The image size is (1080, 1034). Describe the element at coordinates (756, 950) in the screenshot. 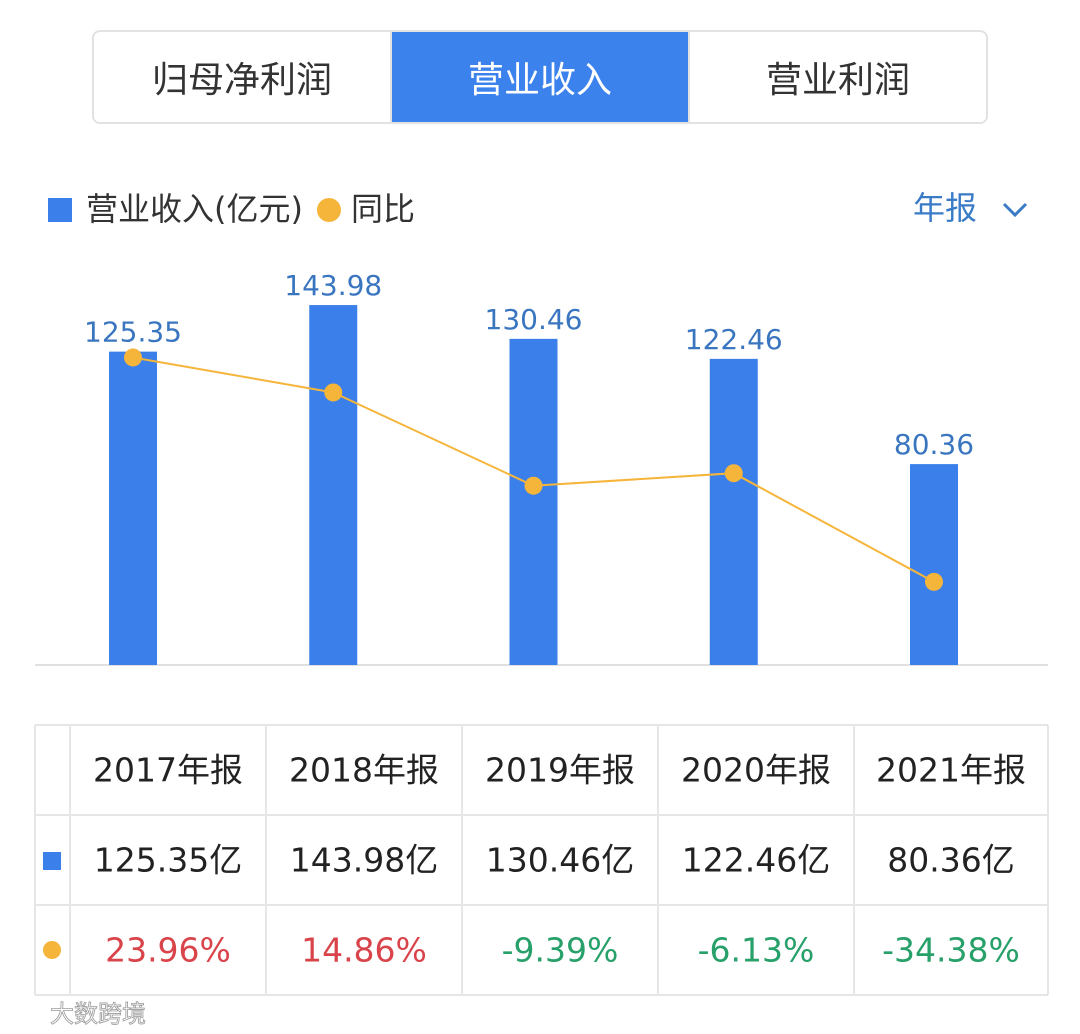

I see `table-cell: -6.13%` at that location.